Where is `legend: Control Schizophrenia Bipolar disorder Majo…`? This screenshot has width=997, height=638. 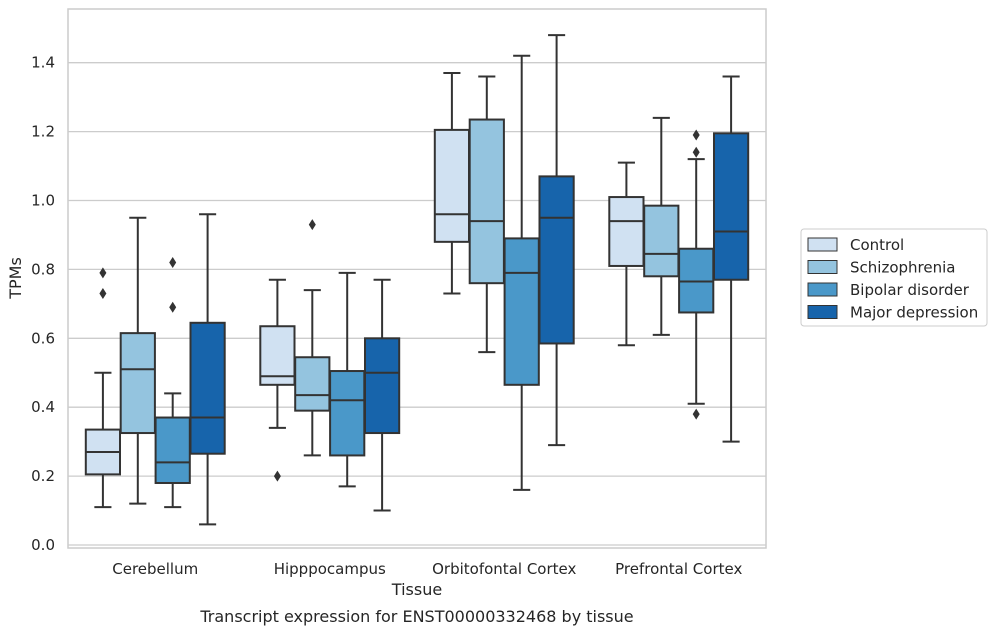
legend: Control Schizophrenia Bipolar disorder Majo… is located at coordinates (894, 277).